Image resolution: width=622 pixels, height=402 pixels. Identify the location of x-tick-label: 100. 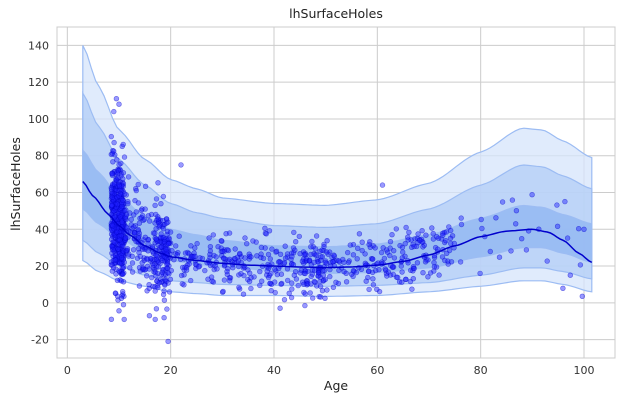
(584, 370).